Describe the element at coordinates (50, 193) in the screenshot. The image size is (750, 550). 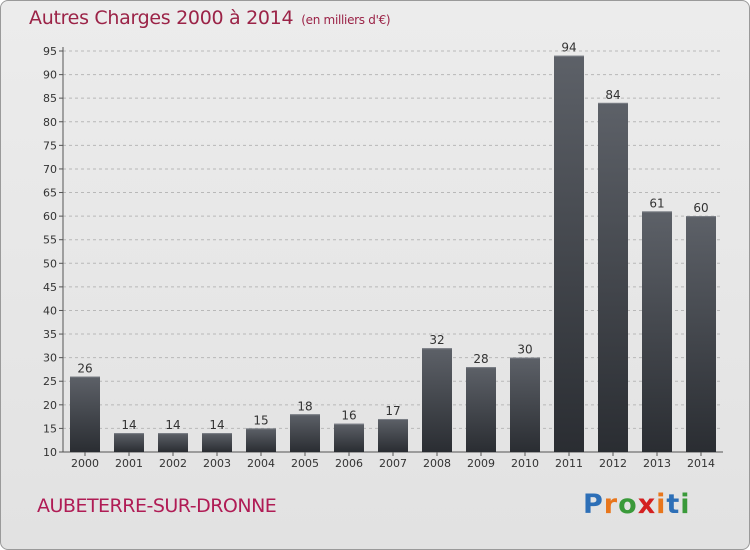
I see `y-tick-label: 65` at that location.